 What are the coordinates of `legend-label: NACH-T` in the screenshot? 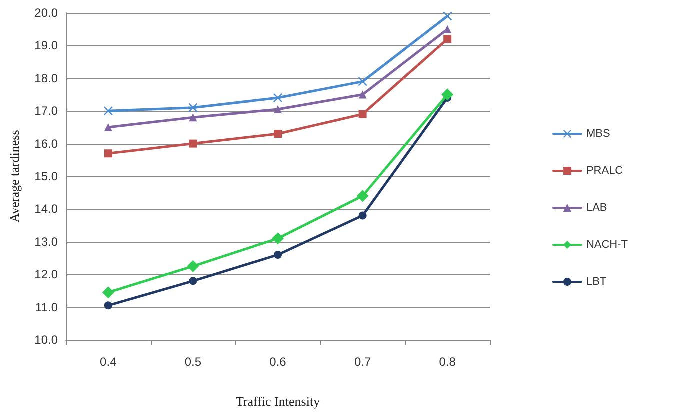 It's located at (607, 245).